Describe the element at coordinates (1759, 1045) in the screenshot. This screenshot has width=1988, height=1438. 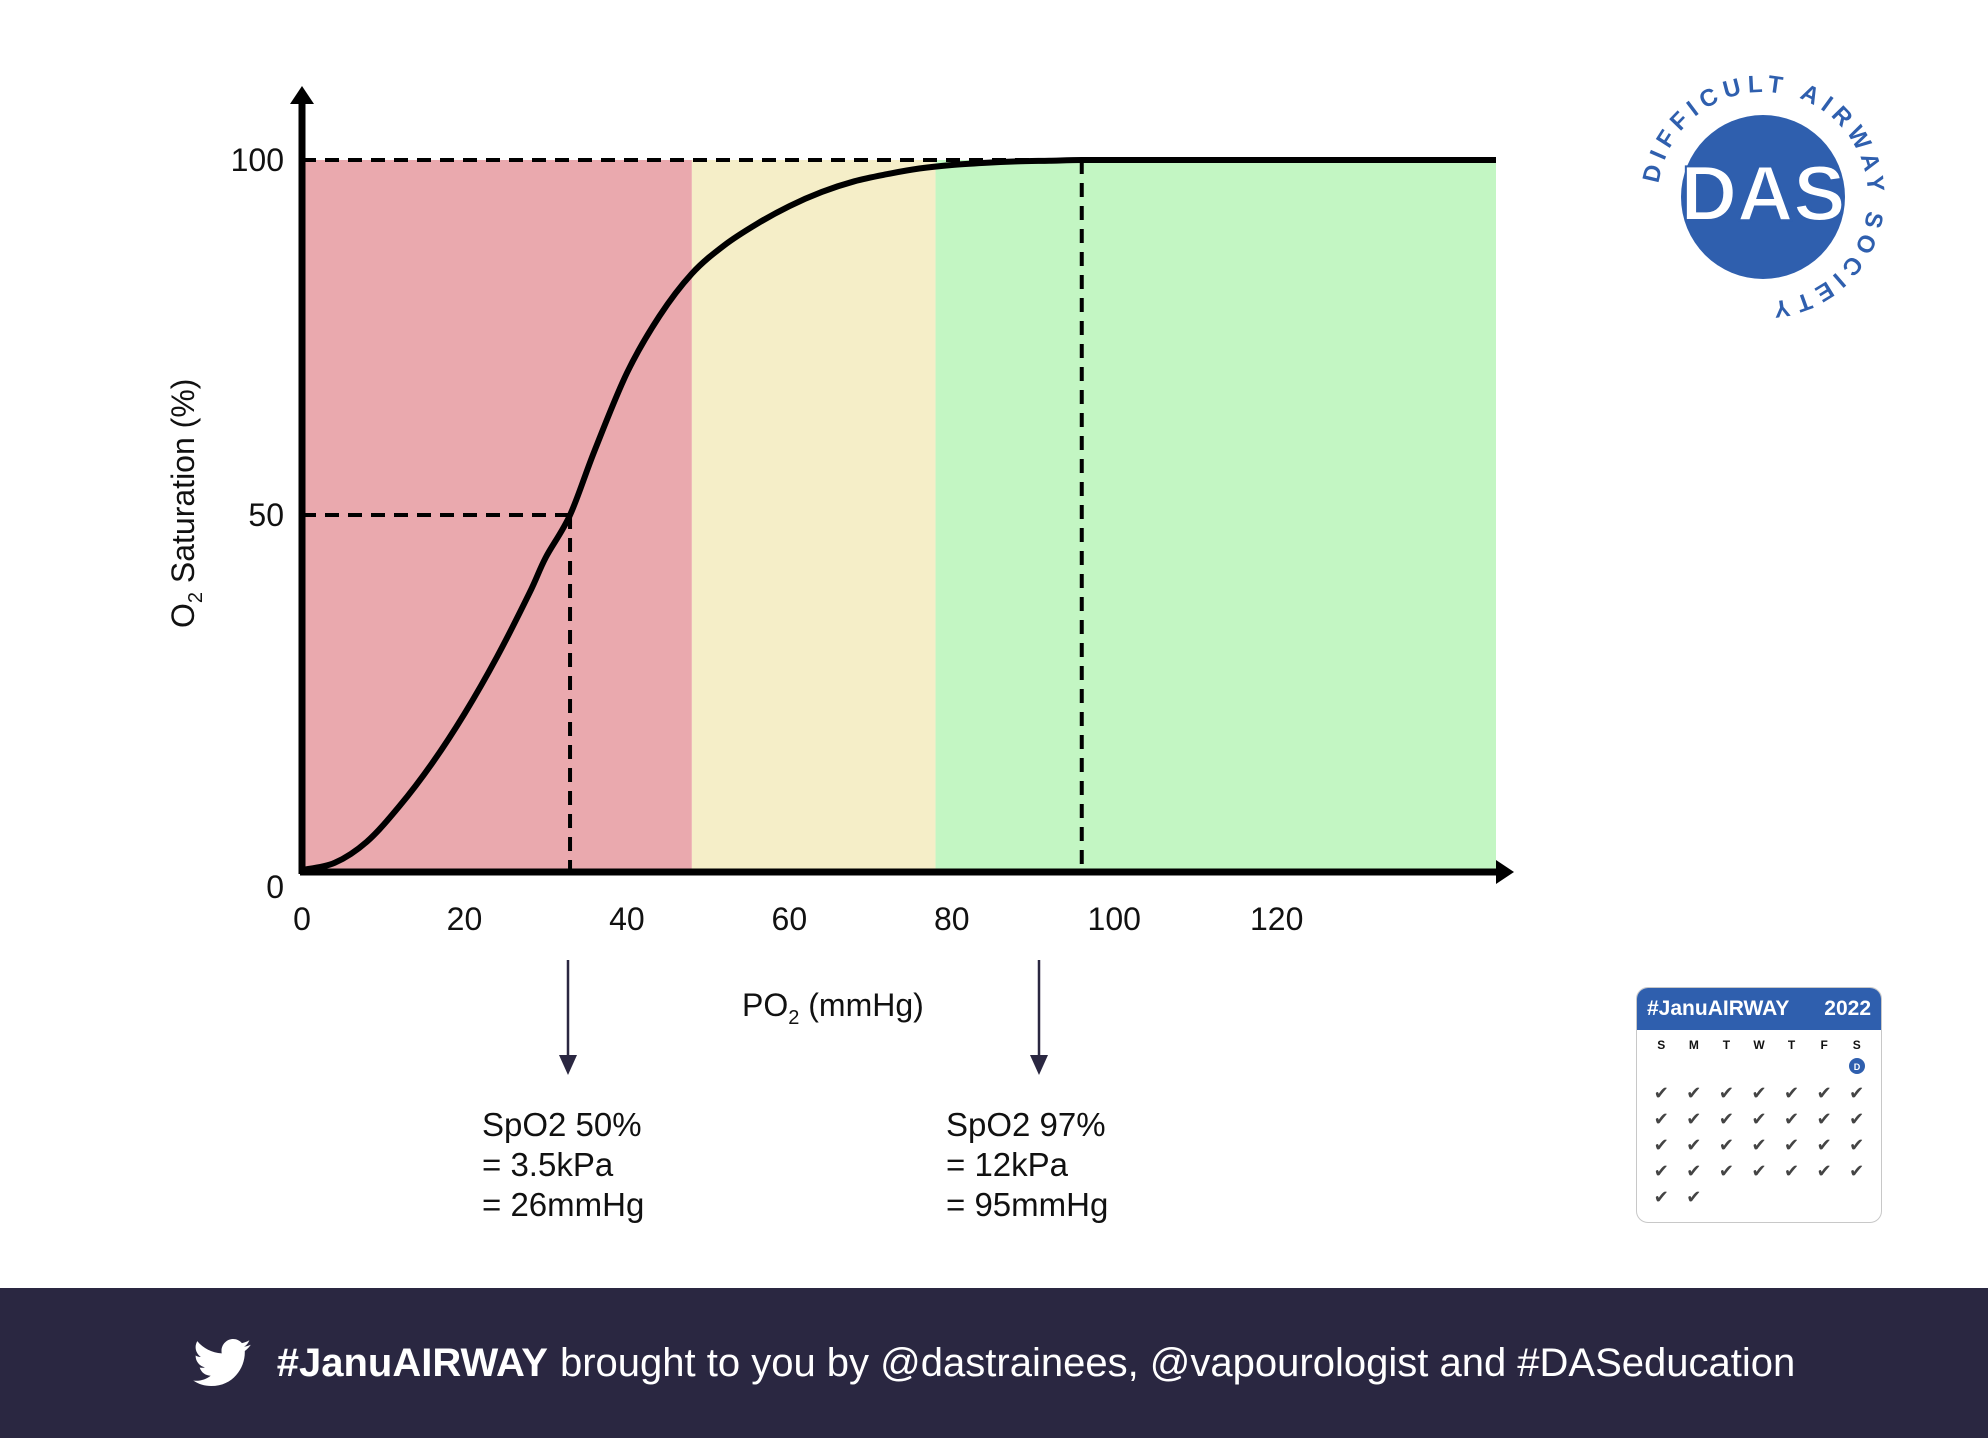
I see `calendar-weekdays: S M T W T F S` at that location.